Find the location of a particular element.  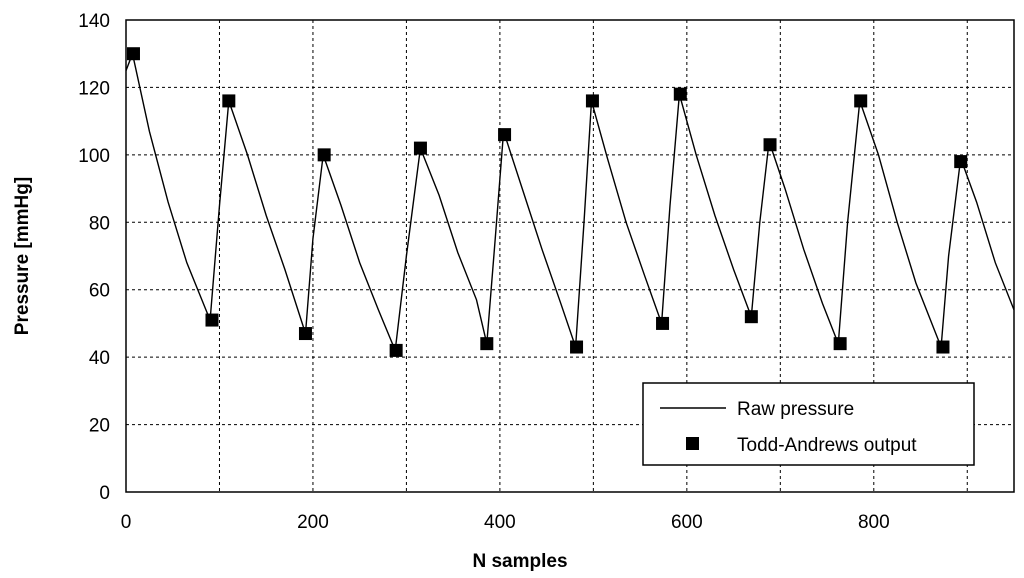

y-tick-label: 20 is located at coordinates (99, 426).